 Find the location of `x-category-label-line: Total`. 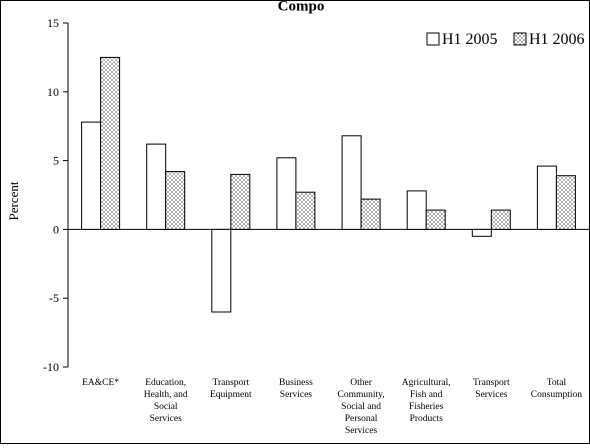

x-category-label-line: Total is located at coordinates (557, 383).